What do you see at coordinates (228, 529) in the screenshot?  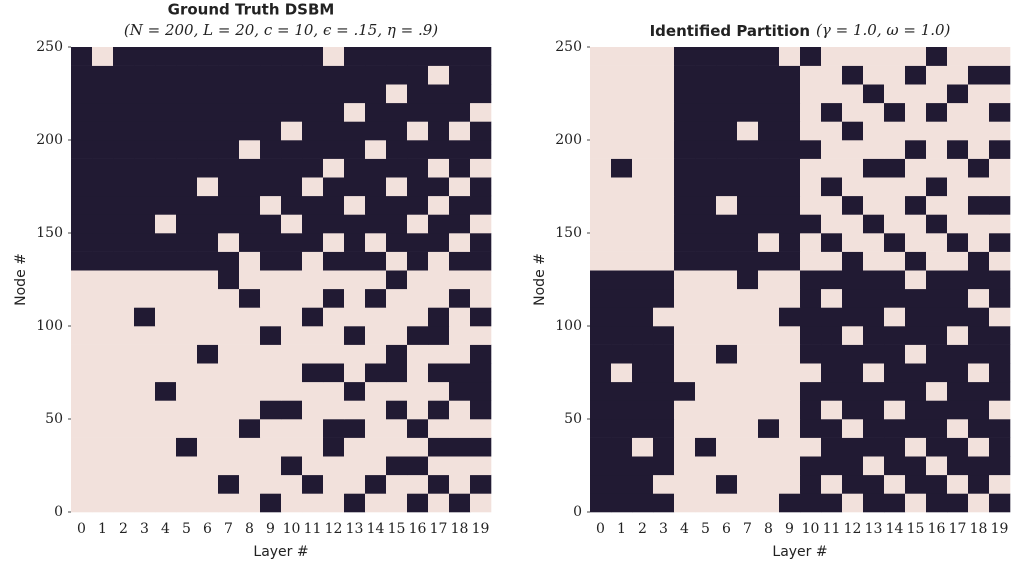 I see `x-tick-label: 7` at bounding box center [228, 529].